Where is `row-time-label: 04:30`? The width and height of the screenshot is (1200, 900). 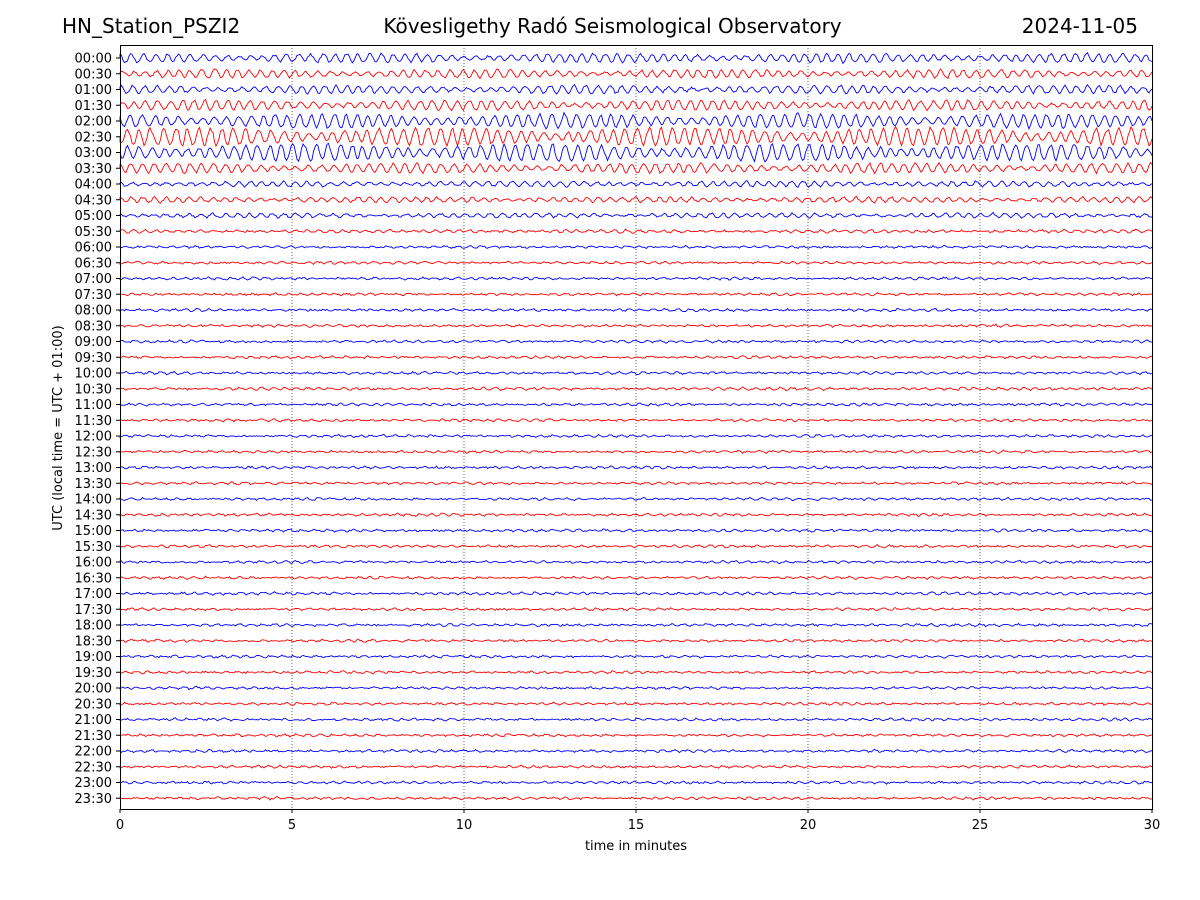
row-time-label: 04:30 is located at coordinates (93, 200).